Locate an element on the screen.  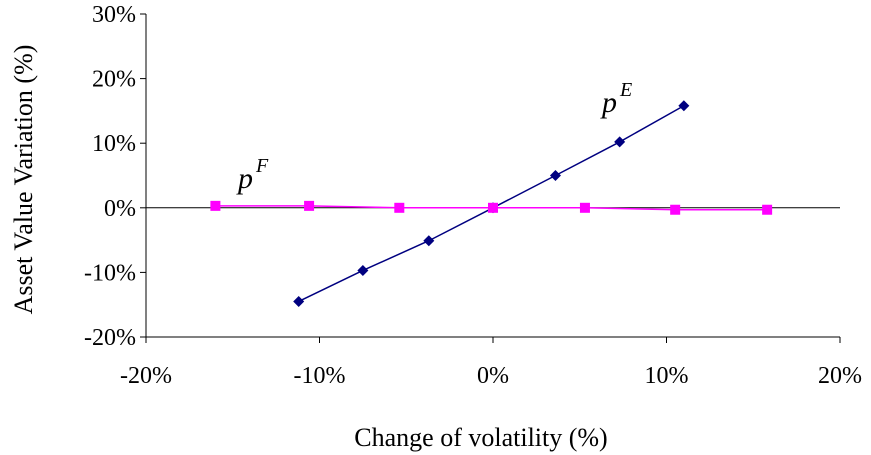
y-tick-label: 10% is located at coordinates (114, 144).